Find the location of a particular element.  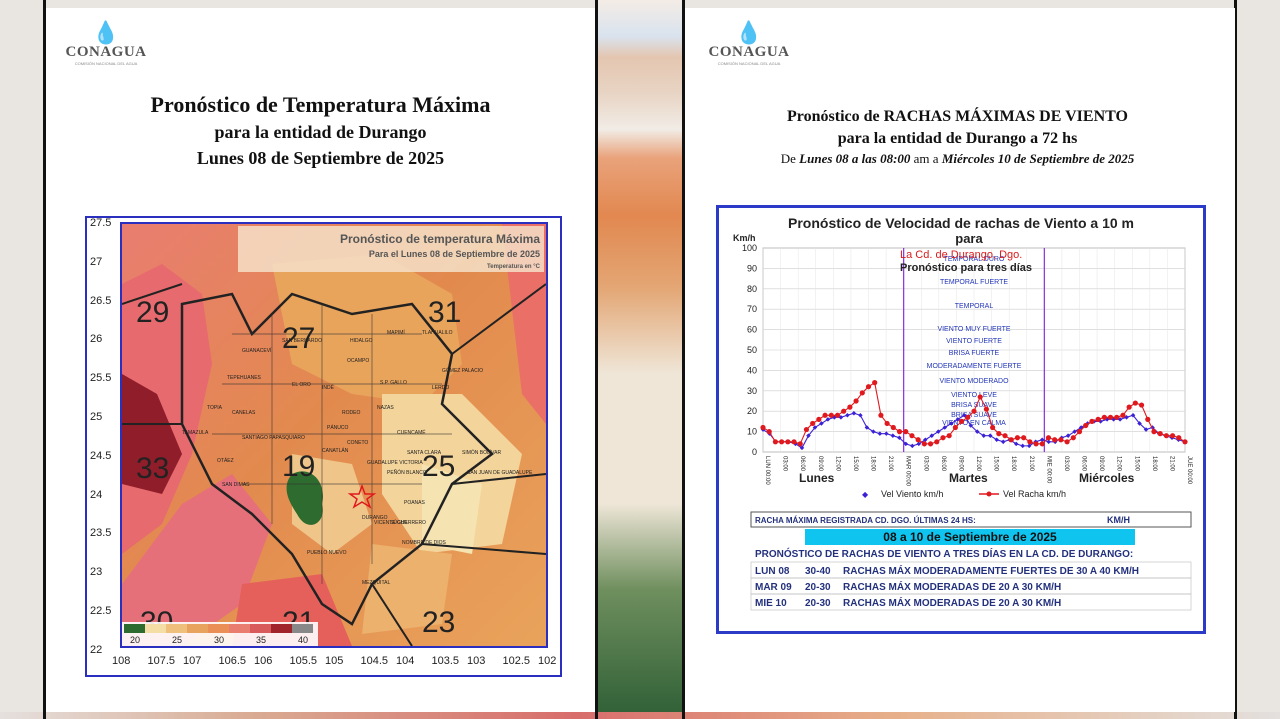

date-to: Miércoles 10 de Septiembre de 2025 is located at coordinates (1038, 158).